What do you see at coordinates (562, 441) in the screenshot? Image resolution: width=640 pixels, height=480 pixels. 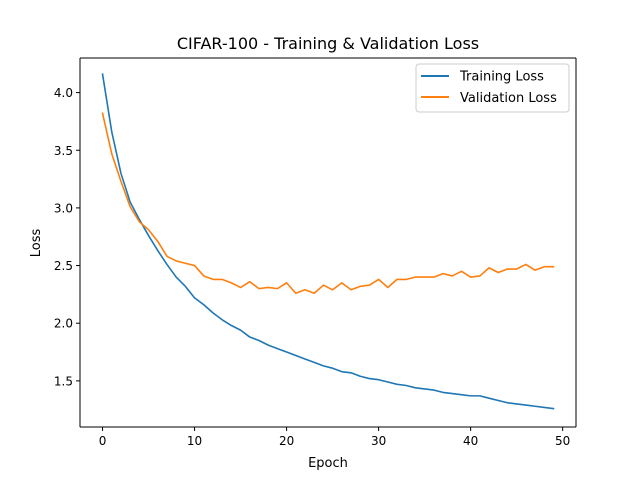 I see `x-tick-label: 50` at bounding box center [562, 441].